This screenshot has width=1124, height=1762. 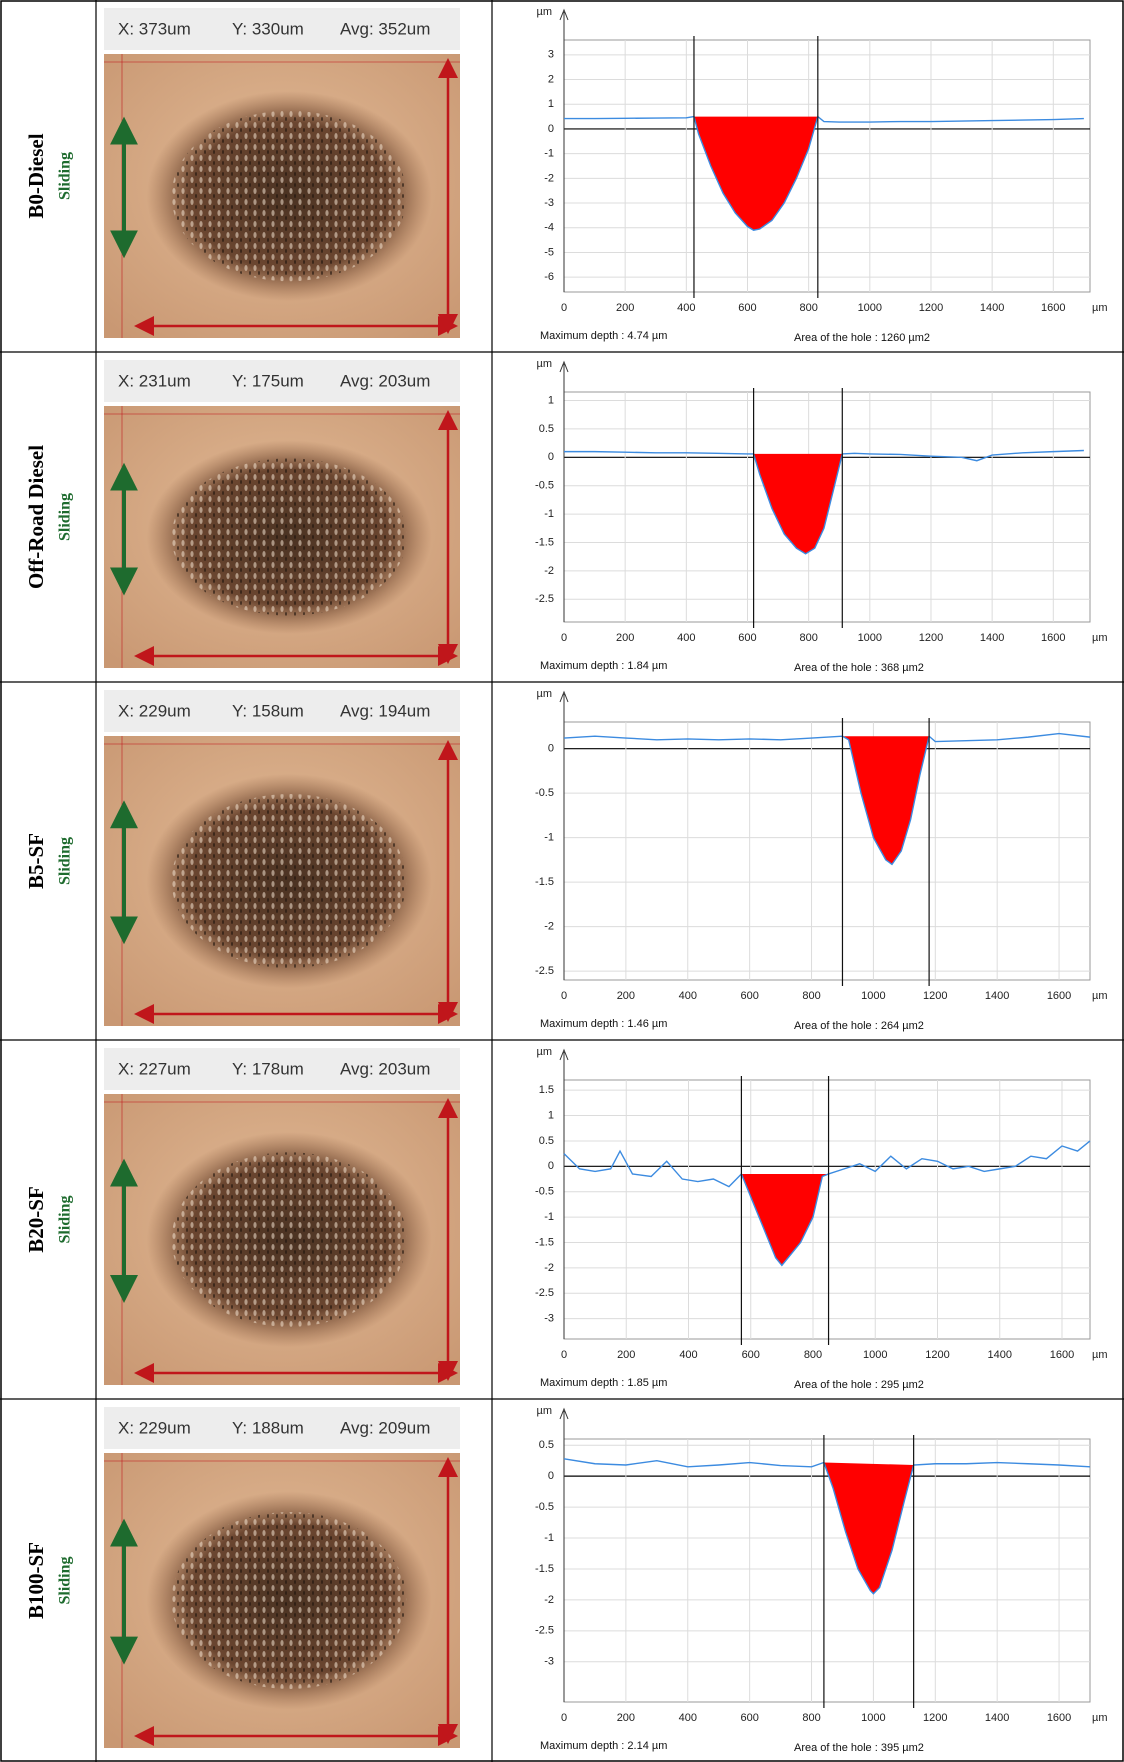 I want to click on hole-area-note: Area of the hole : 295 µm2, so click(x=859, y=1385).